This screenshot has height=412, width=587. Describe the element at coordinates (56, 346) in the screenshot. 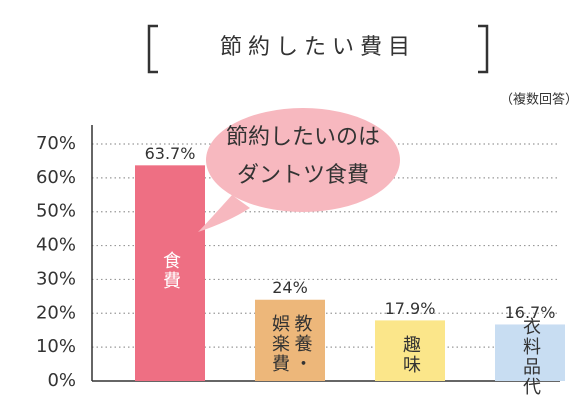

I see `y-tick-label: 10%` at that location.